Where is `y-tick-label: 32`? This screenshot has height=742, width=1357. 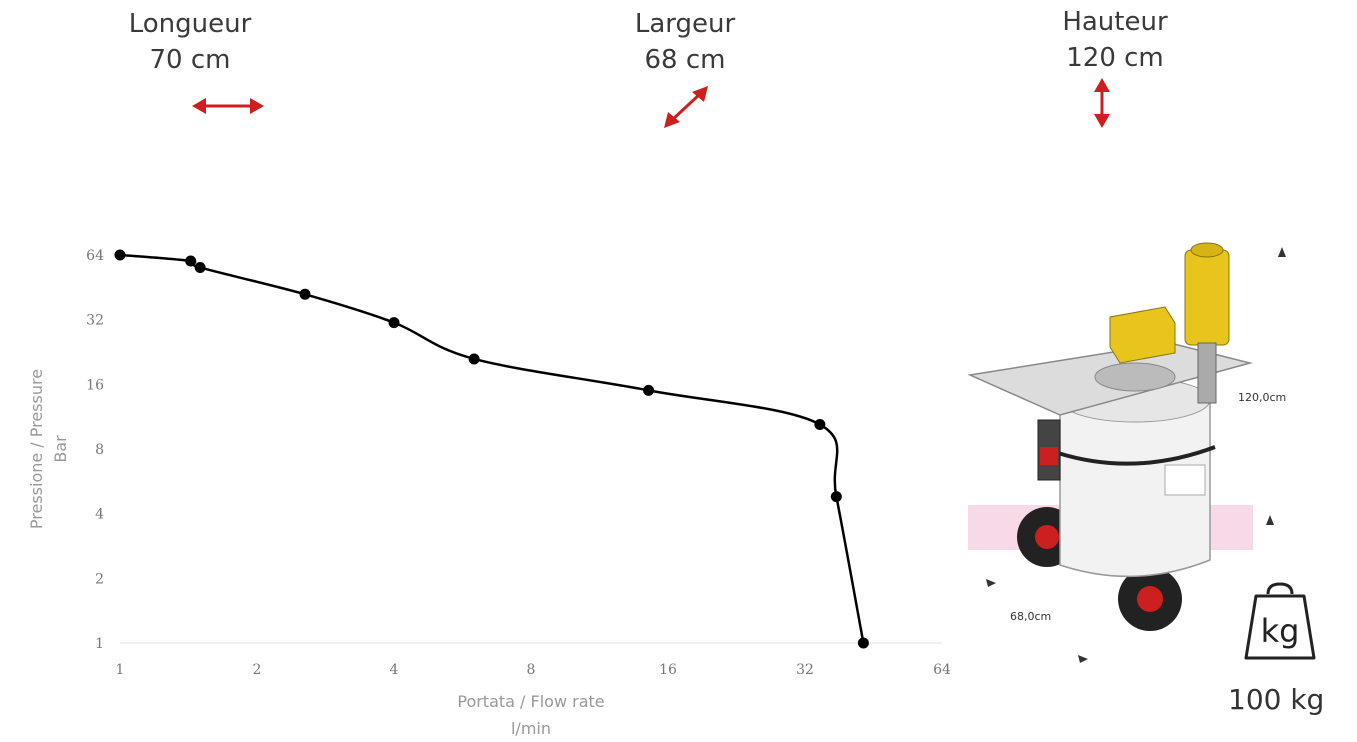
y-tick-label: 32 is located at coordinates (95, 321).